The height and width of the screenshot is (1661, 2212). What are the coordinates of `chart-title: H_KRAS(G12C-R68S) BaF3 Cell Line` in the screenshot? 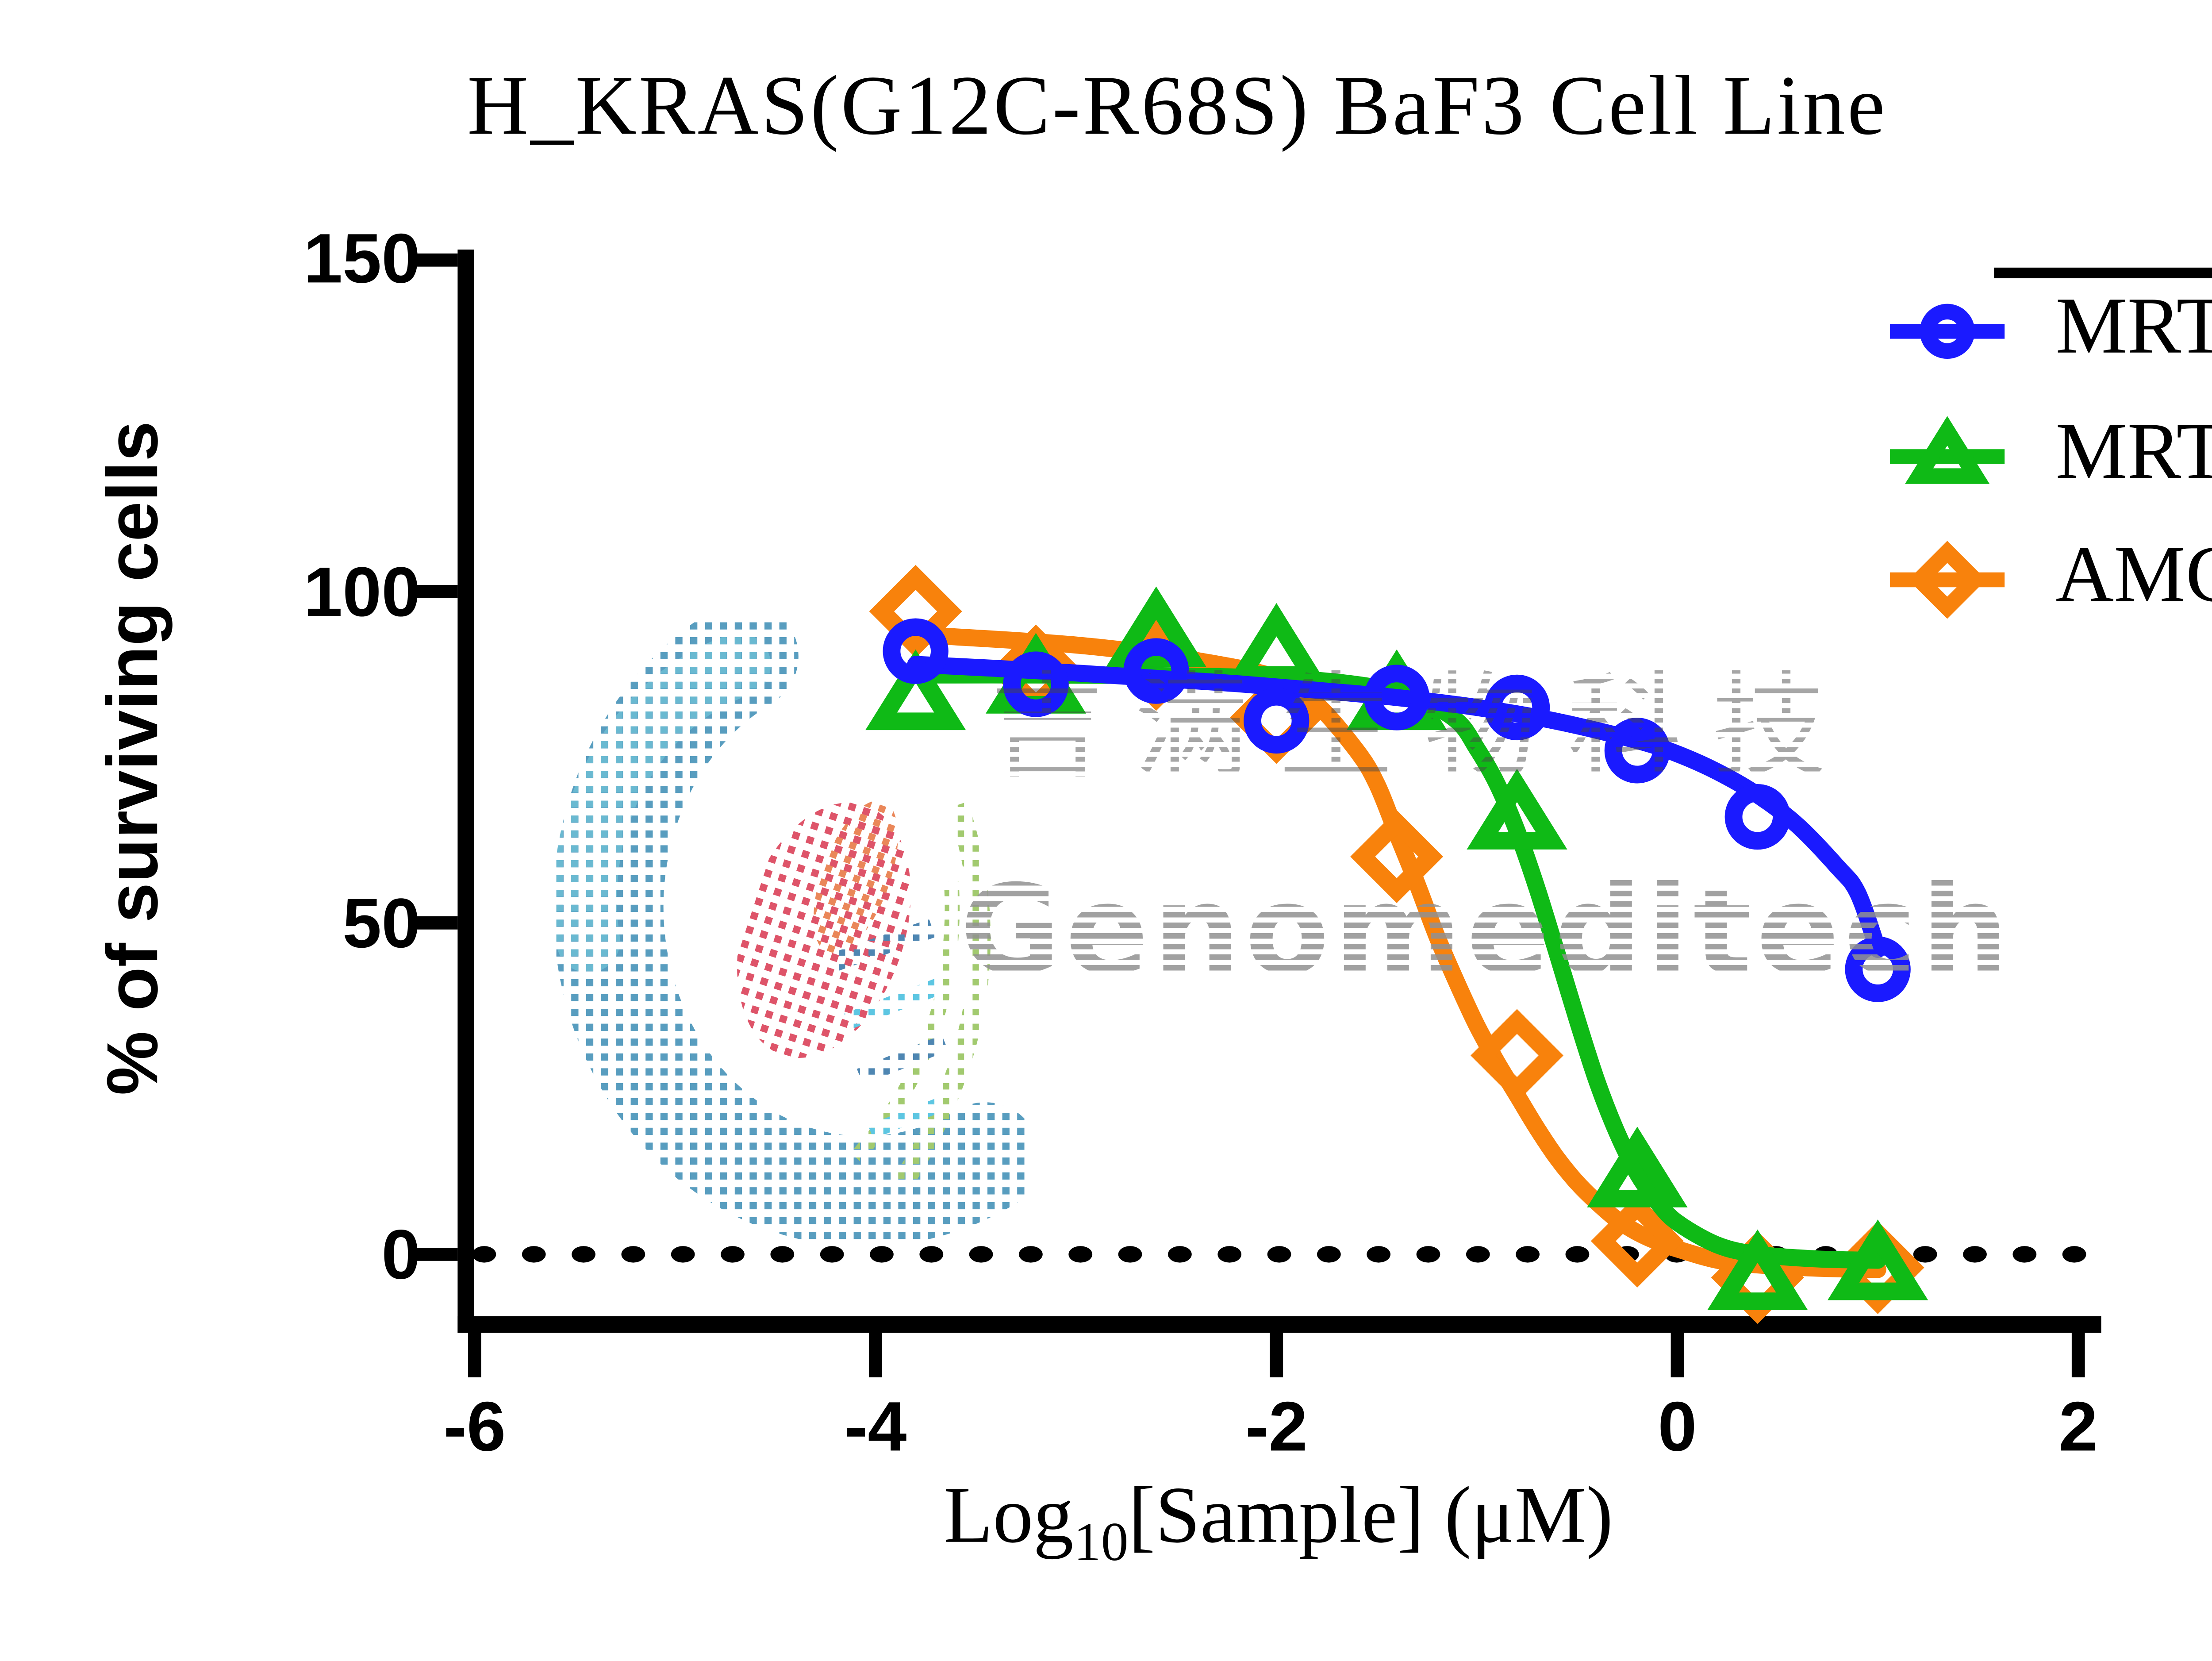 It's located at (1177, 105).